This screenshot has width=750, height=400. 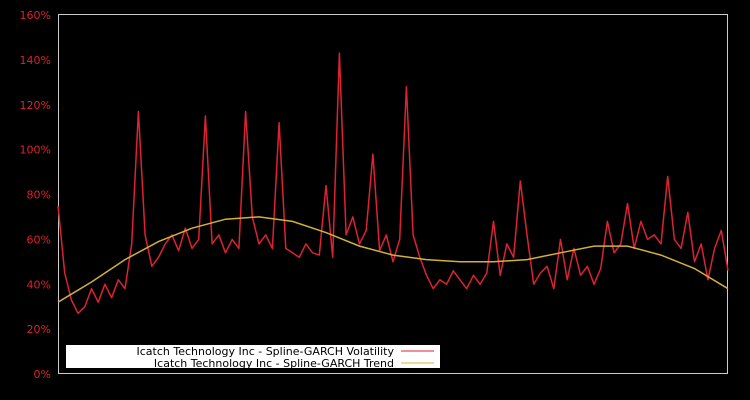 I want to click on y-tick-label: 120%, so click(x=35, y=105).